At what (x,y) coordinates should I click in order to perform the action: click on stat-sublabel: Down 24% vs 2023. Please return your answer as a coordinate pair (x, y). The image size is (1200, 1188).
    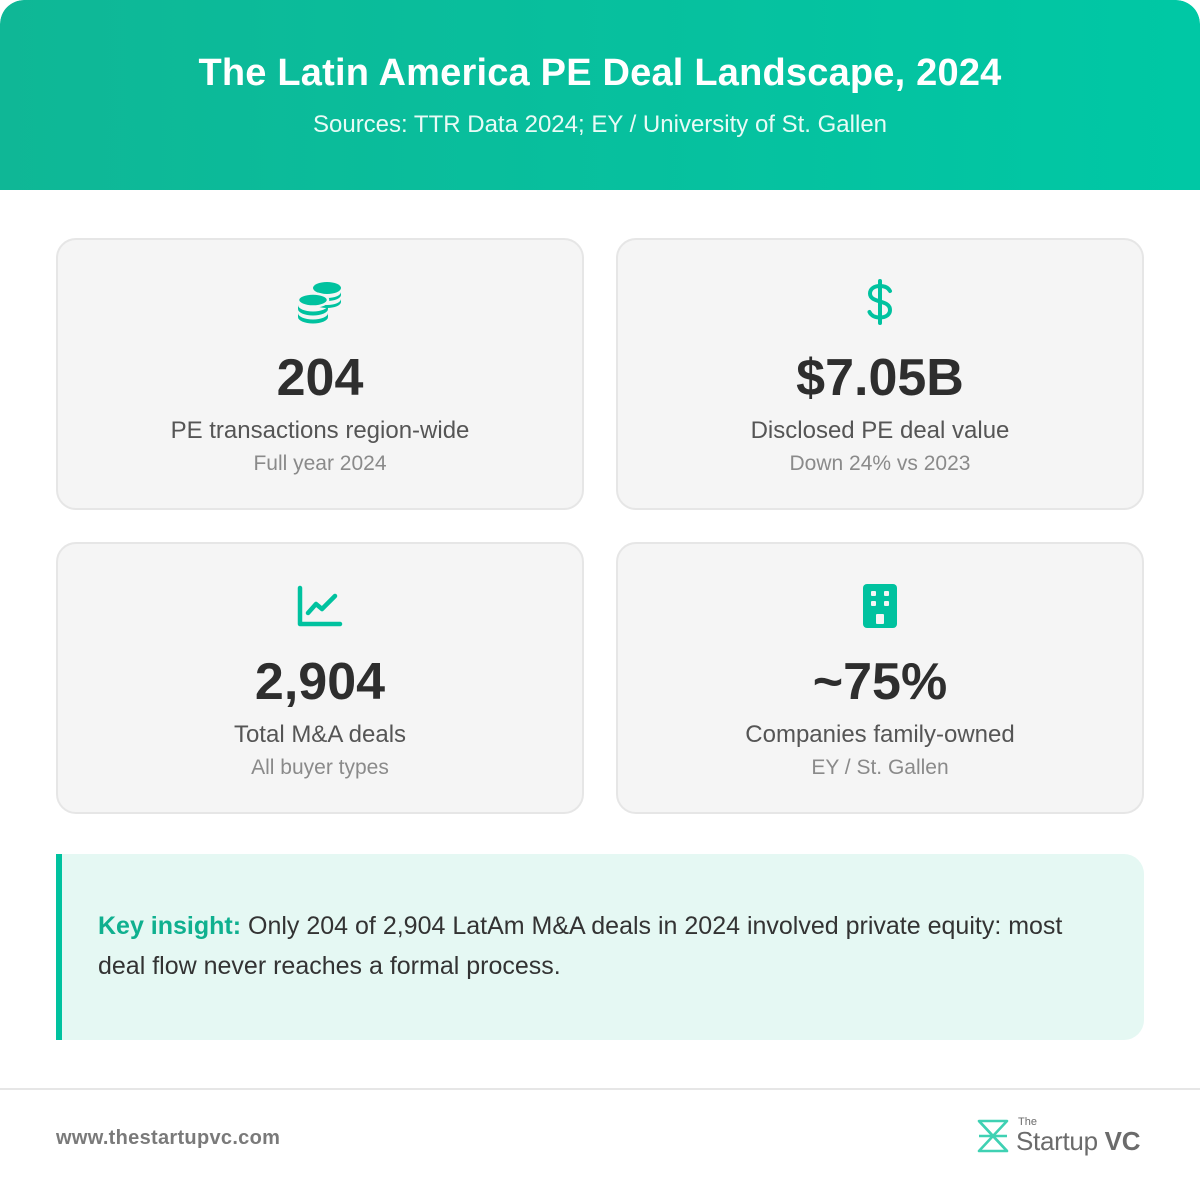
    Looking at the image, I should click on (880, 463).